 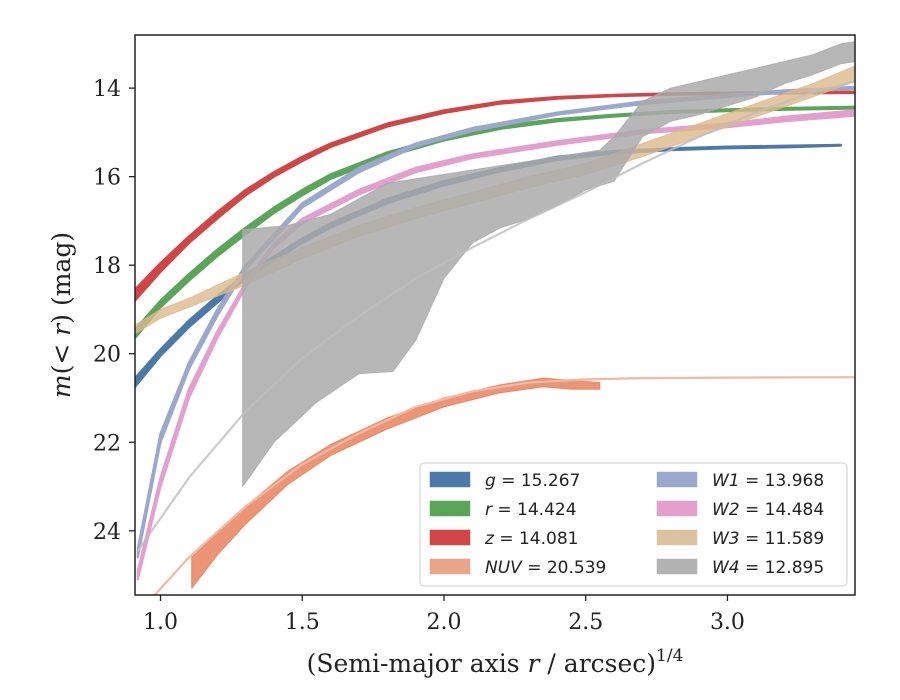 What do you see at coordinates (585, 622) in the screenshot?
I see `x-tick-label: 2.5` at bounding box center [585, 622].